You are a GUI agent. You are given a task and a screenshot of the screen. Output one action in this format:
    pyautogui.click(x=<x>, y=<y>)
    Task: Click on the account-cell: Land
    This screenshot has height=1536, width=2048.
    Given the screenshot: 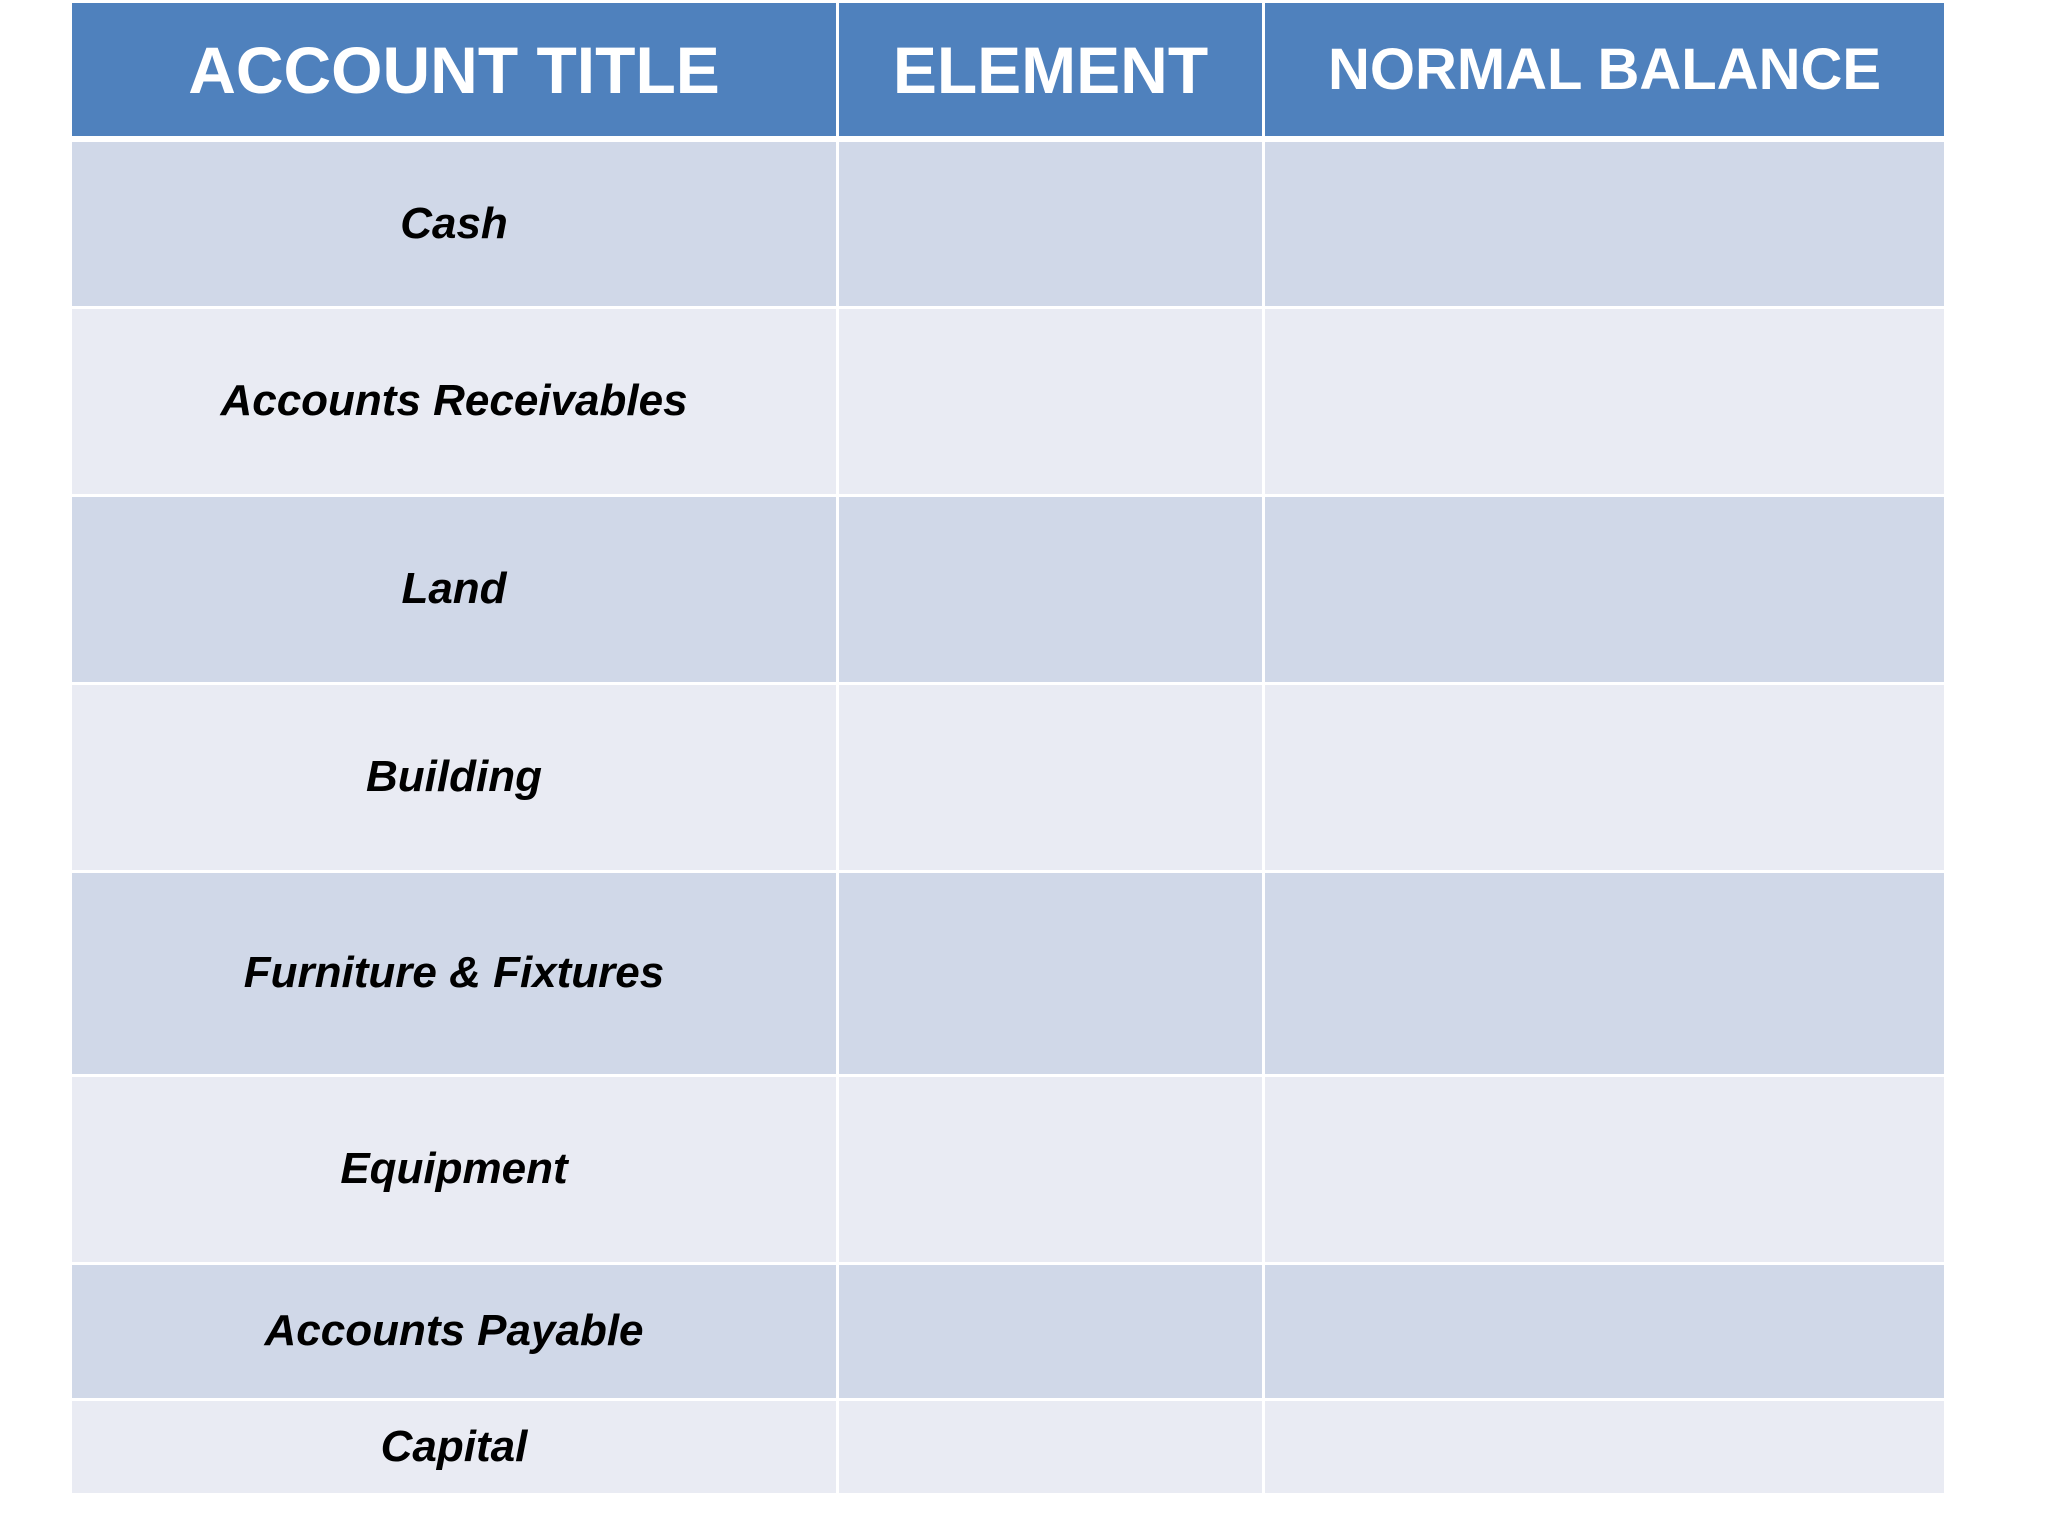 What is the action you would take?
    pyautogui.click(x=454, y=589)
    